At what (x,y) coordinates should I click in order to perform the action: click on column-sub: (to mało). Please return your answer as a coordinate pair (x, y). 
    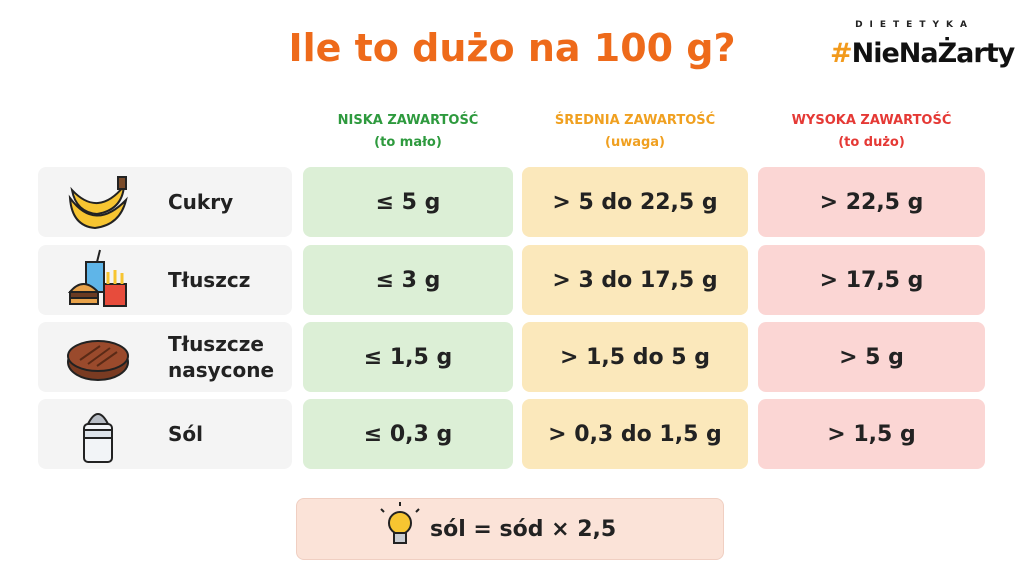
    Looking at the image, I should click on (408, 142).